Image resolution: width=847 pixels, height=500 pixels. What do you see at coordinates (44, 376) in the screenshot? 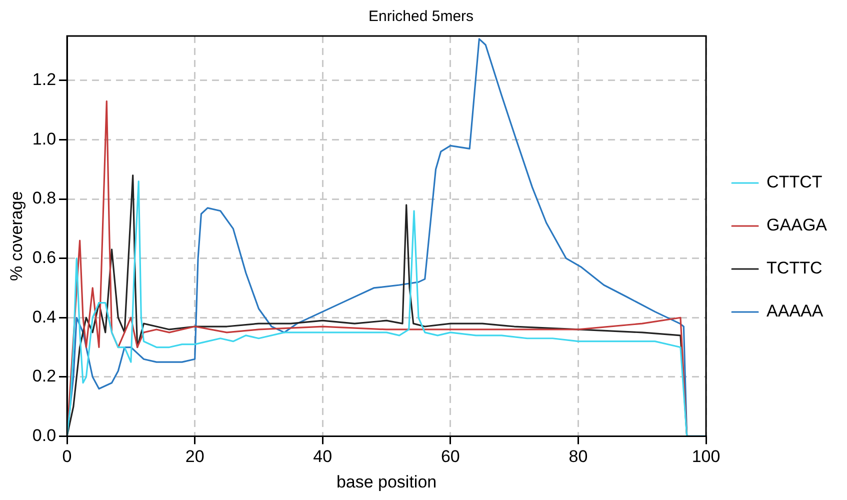
I see `y-tick-label: 0.2` at bounding box center [44, 376].